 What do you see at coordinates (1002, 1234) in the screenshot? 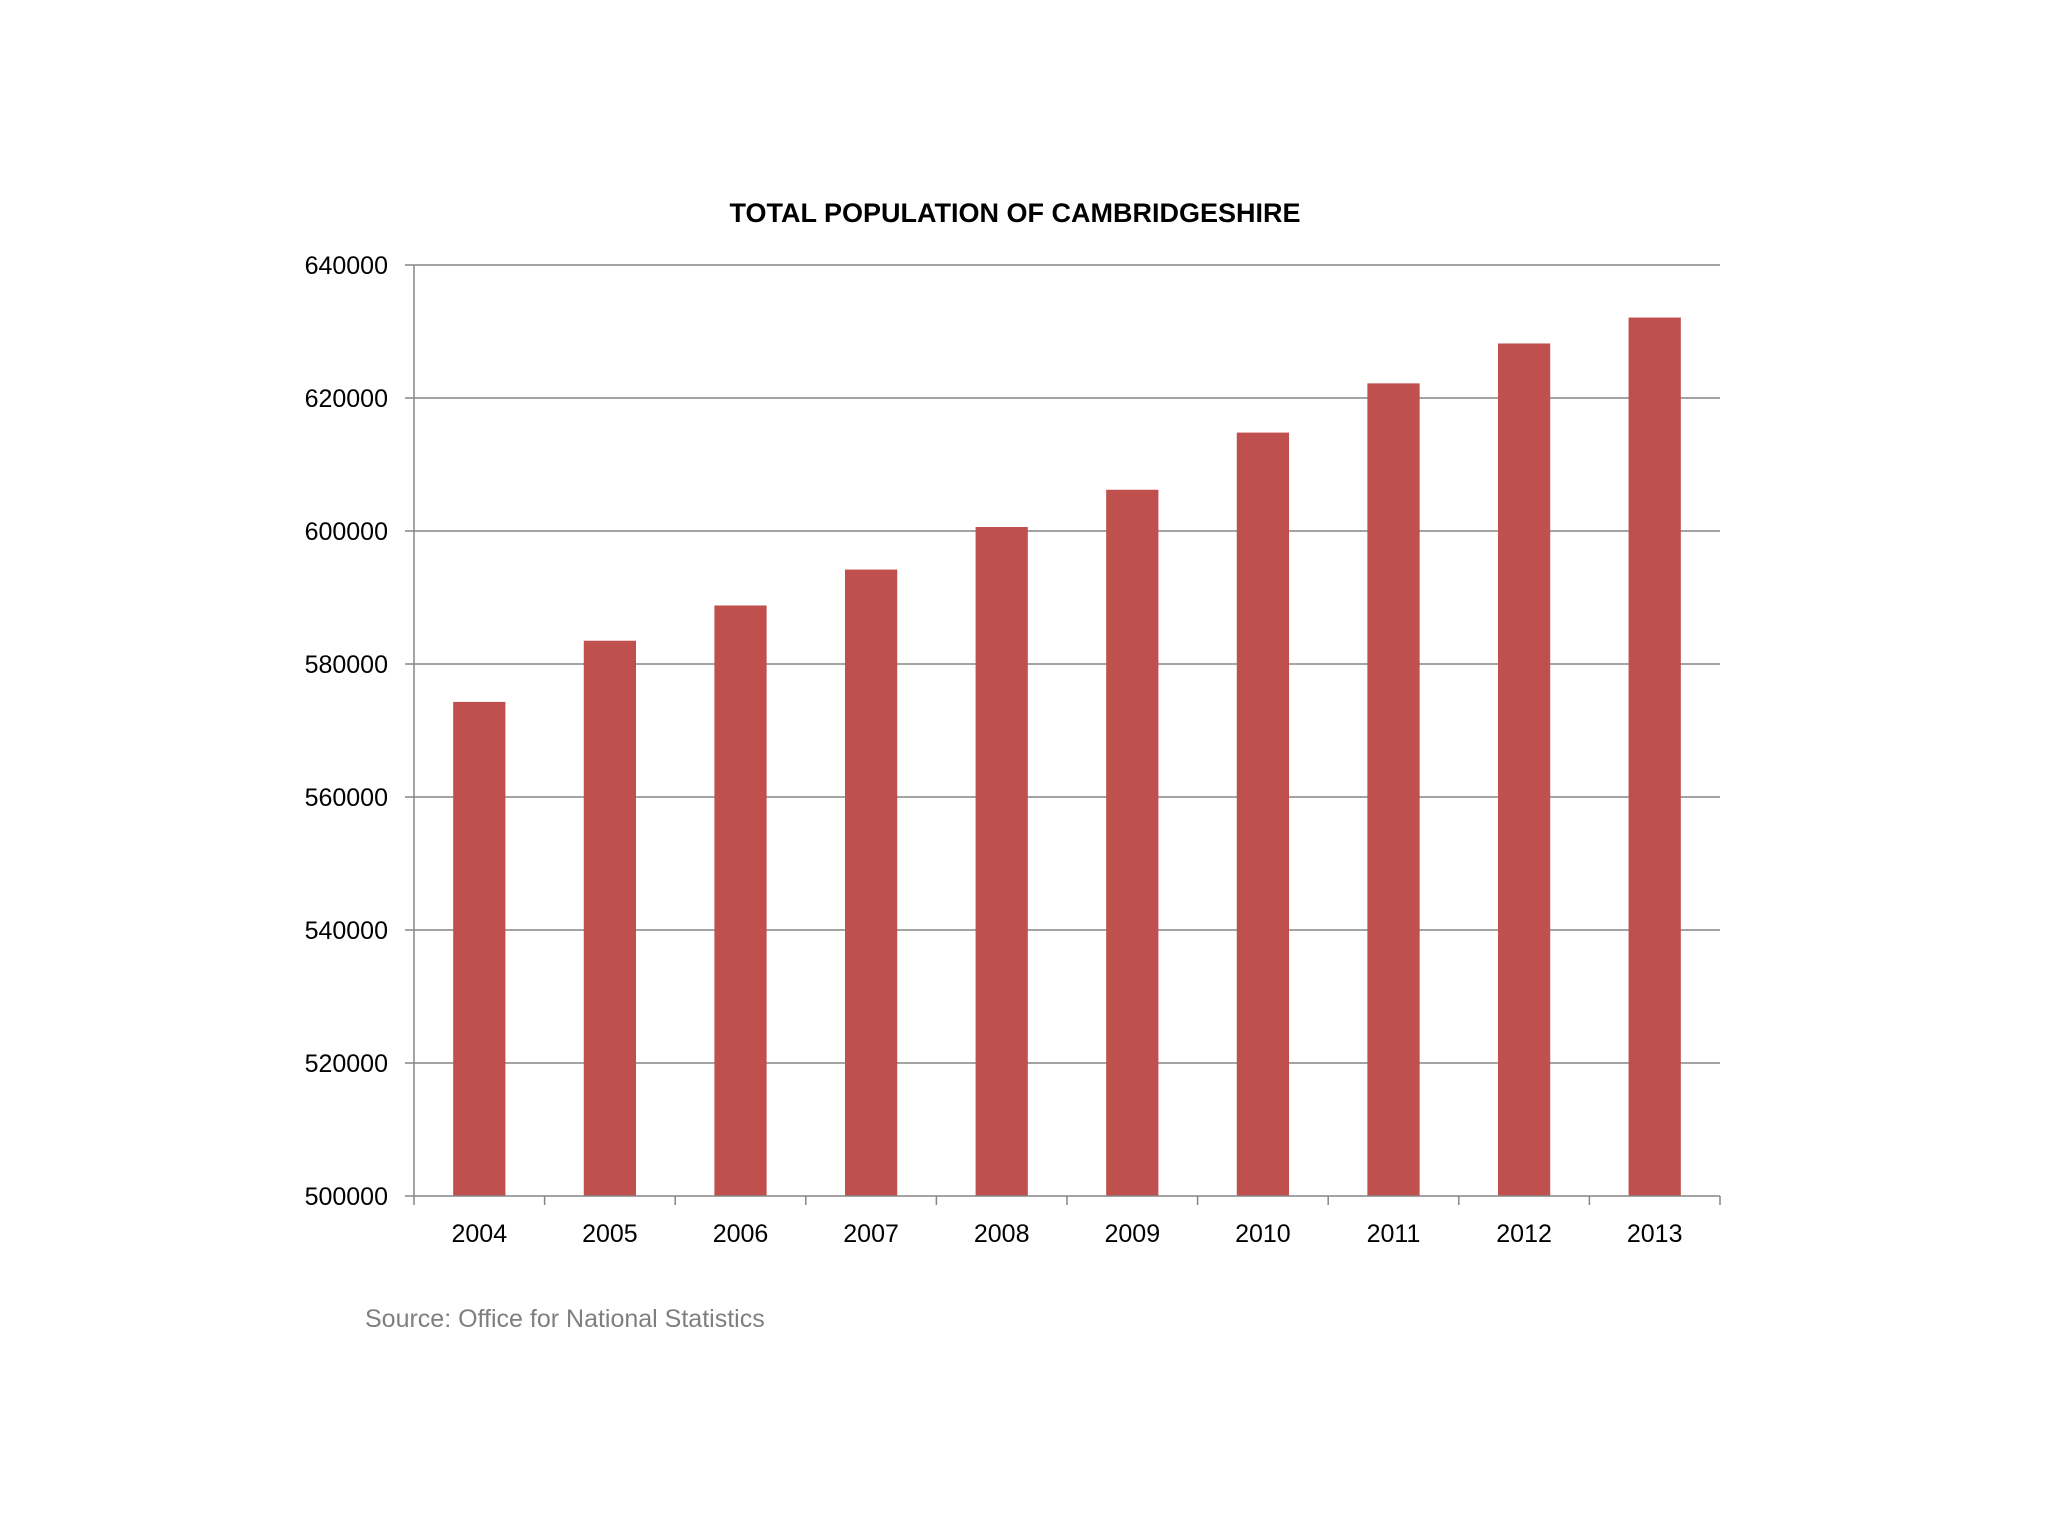
I see `x-tick-label: 2008` at bounding box center [1002, 1234].